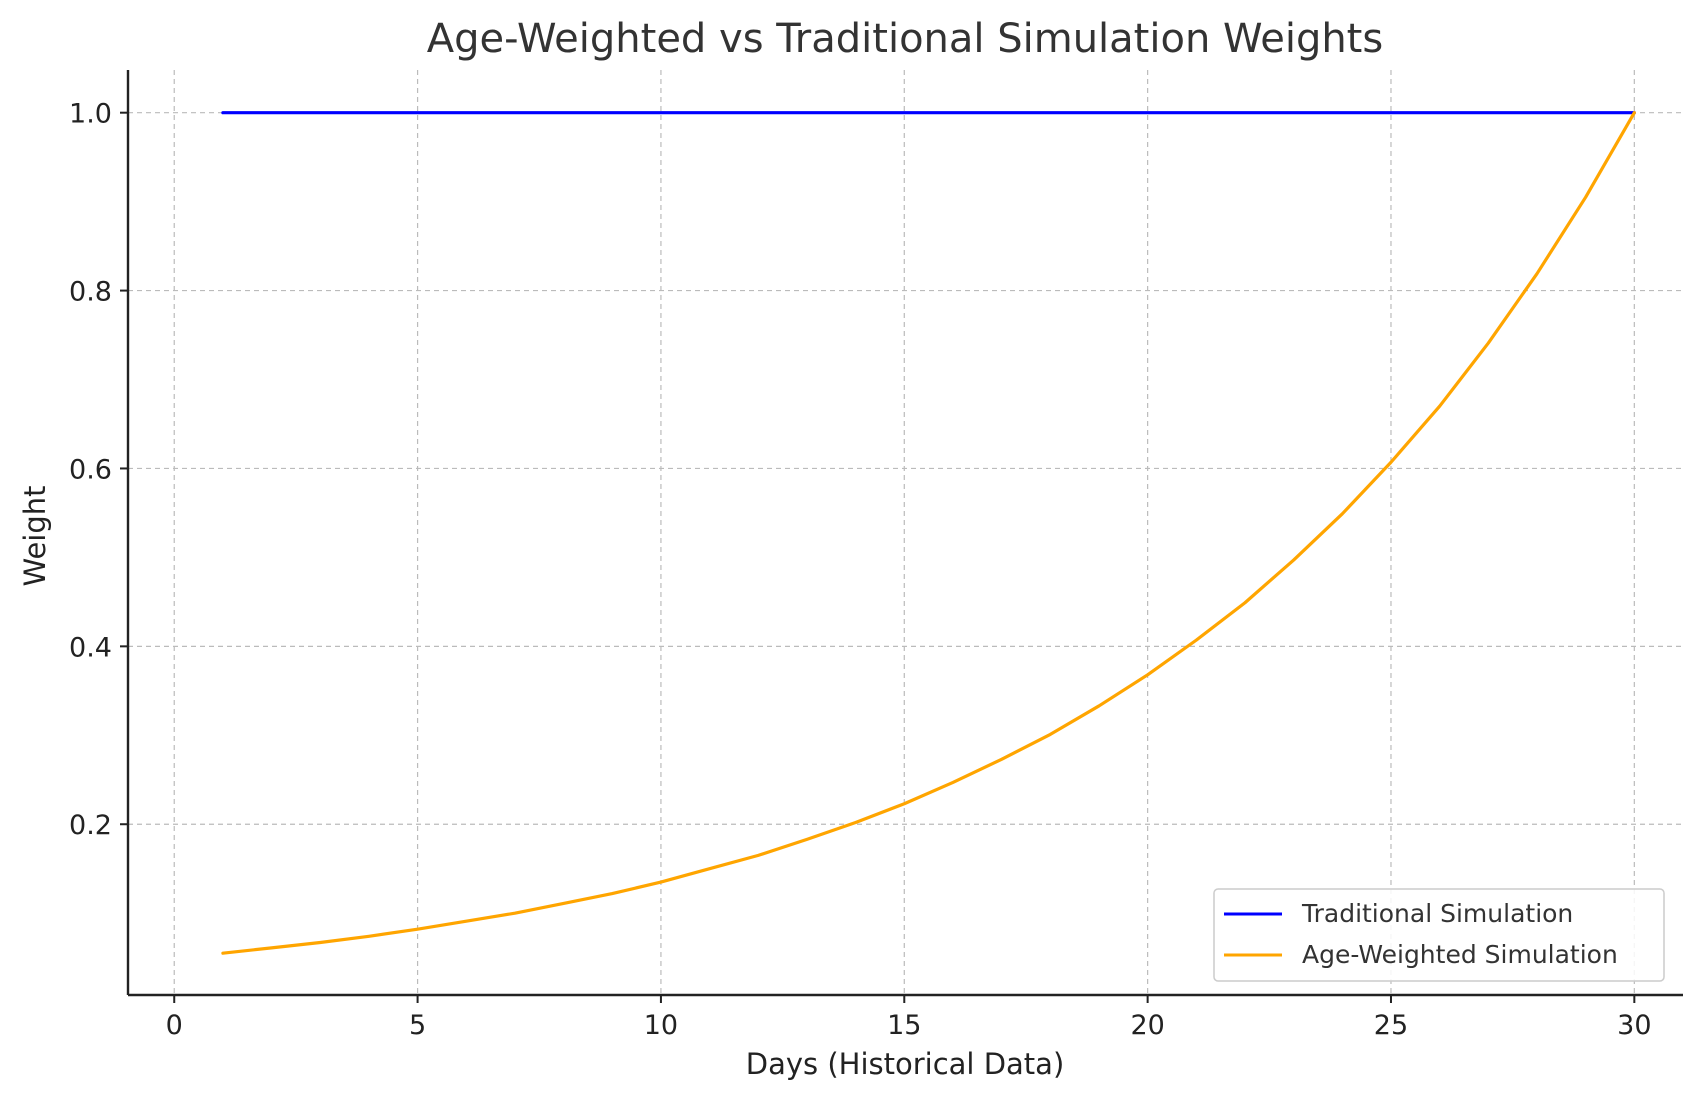 The image size is (1697, 1101). Describe the element at coordinates (1437, 913) in the screenshot. I see `legend-label-traditional: Traditional Simulation` at that location.